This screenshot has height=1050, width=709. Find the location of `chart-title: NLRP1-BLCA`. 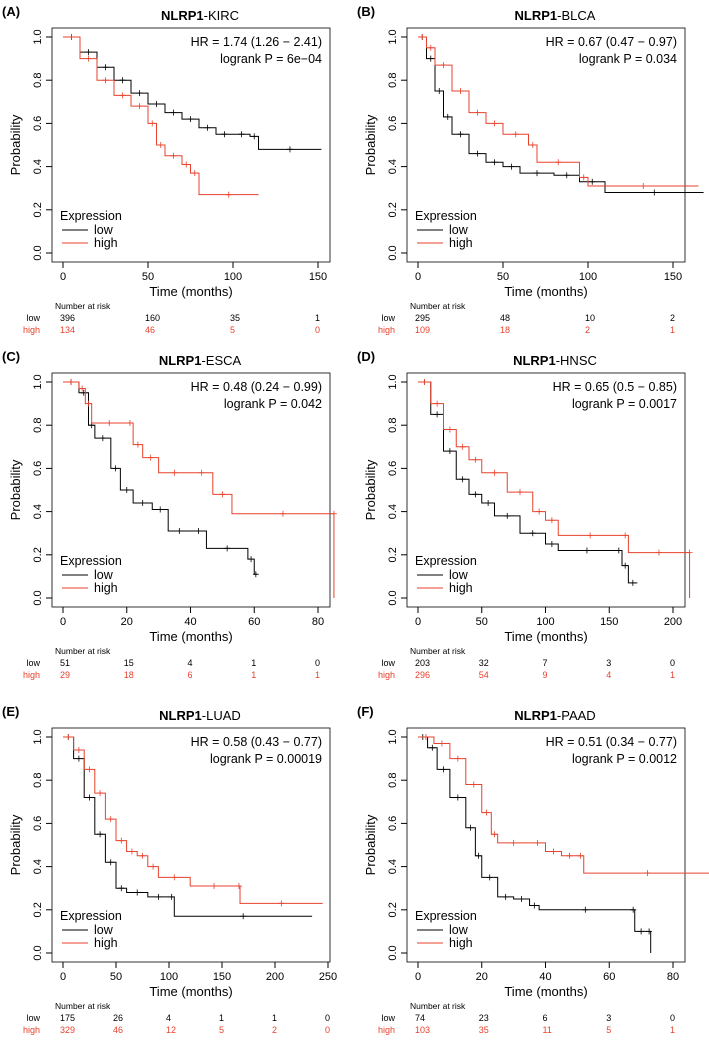

chart-title: NLRP1-BLCA is located at coordinates (555, 15).